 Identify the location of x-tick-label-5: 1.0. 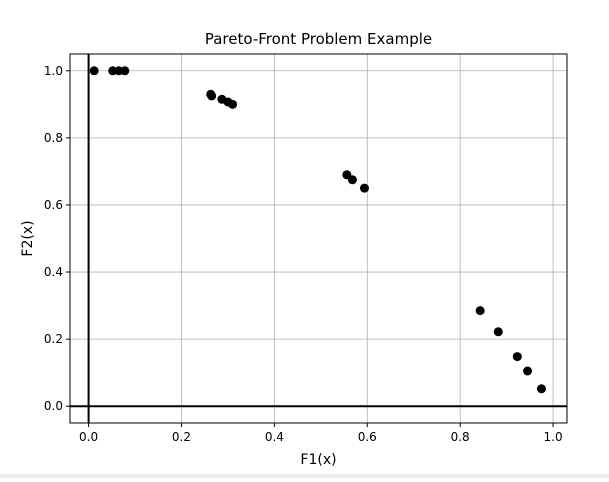
(553, 437).